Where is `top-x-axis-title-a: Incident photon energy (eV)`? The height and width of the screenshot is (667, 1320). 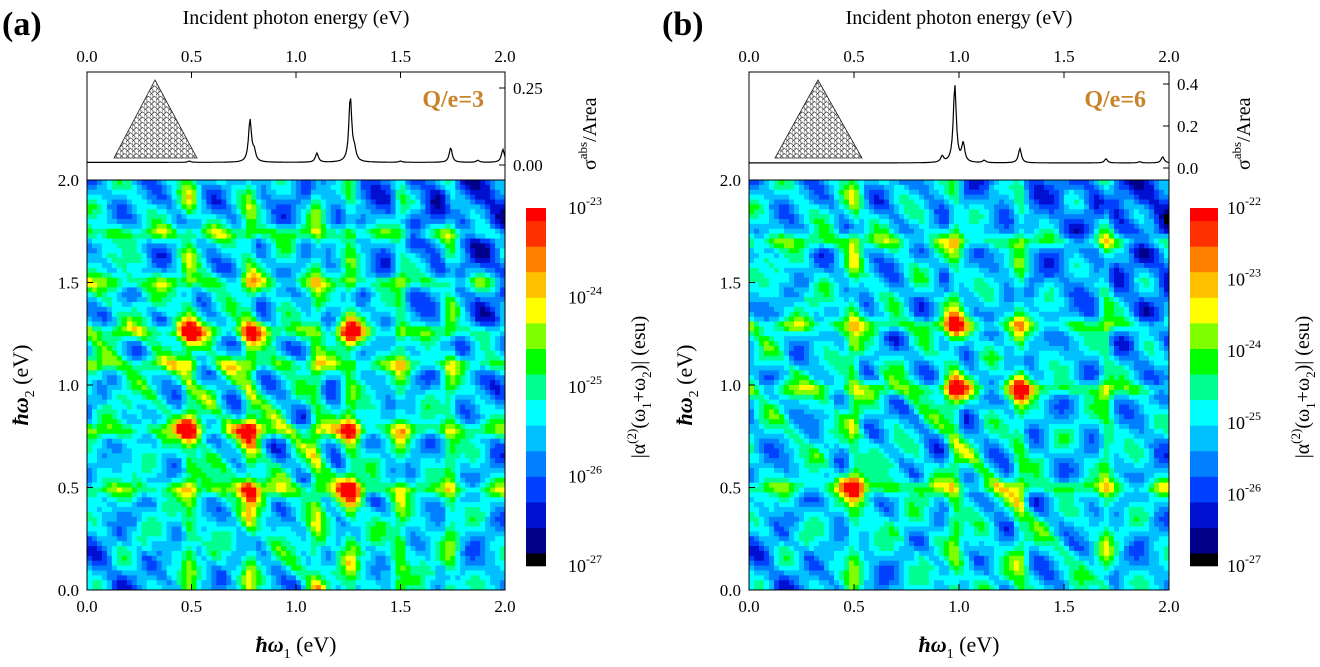 top-x-axis-title-a: Incident photon energy (eV) is located at coordinates (296, 18).